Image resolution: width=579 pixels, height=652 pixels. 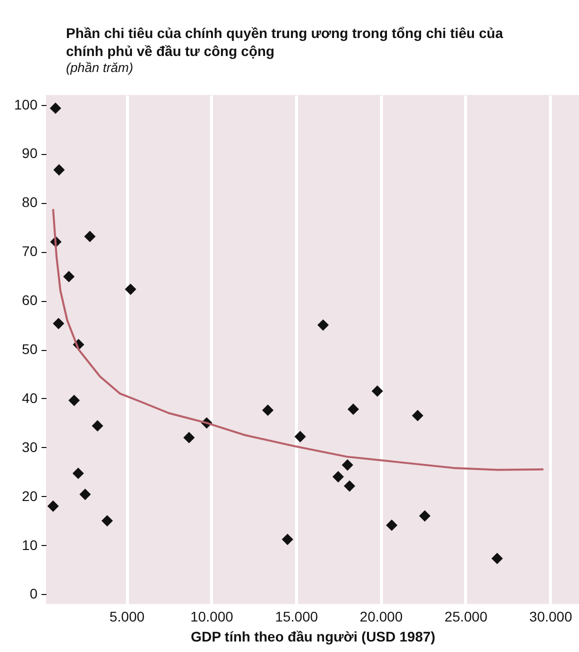 I want to click on x-tick-label: 5.000, so click(x=127, y=616).